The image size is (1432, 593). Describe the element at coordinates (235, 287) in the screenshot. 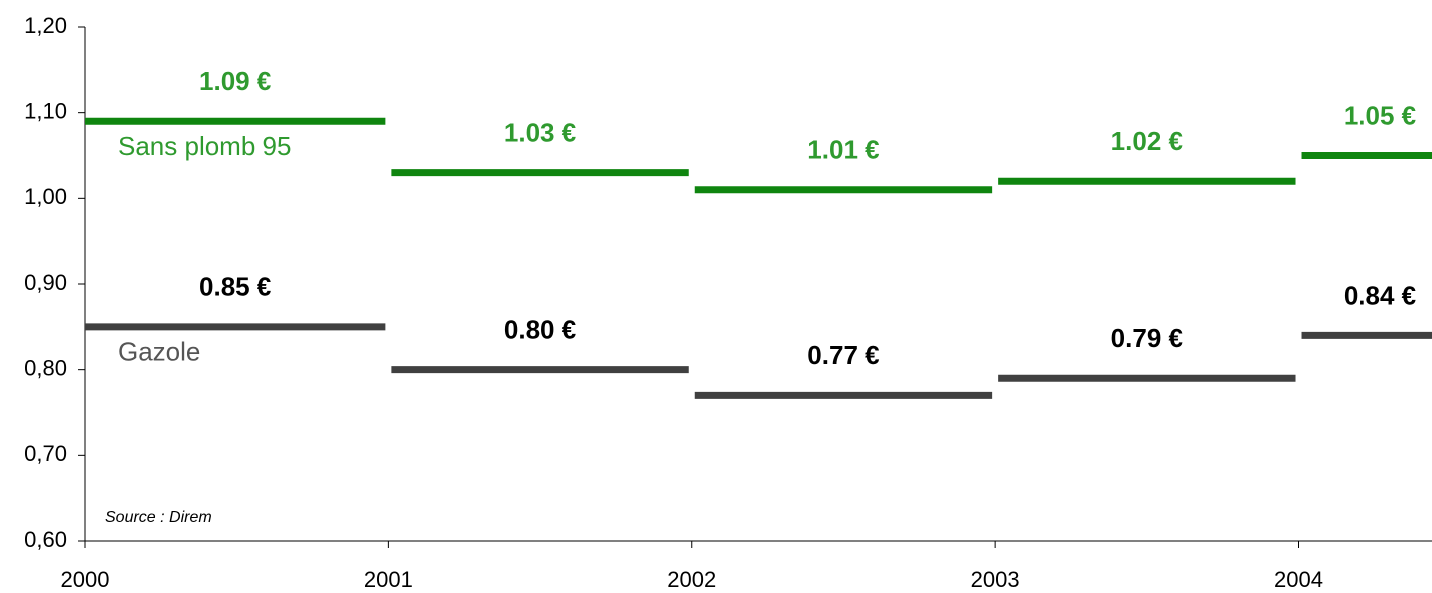

I see `value-label: 0.85 €` at that location.